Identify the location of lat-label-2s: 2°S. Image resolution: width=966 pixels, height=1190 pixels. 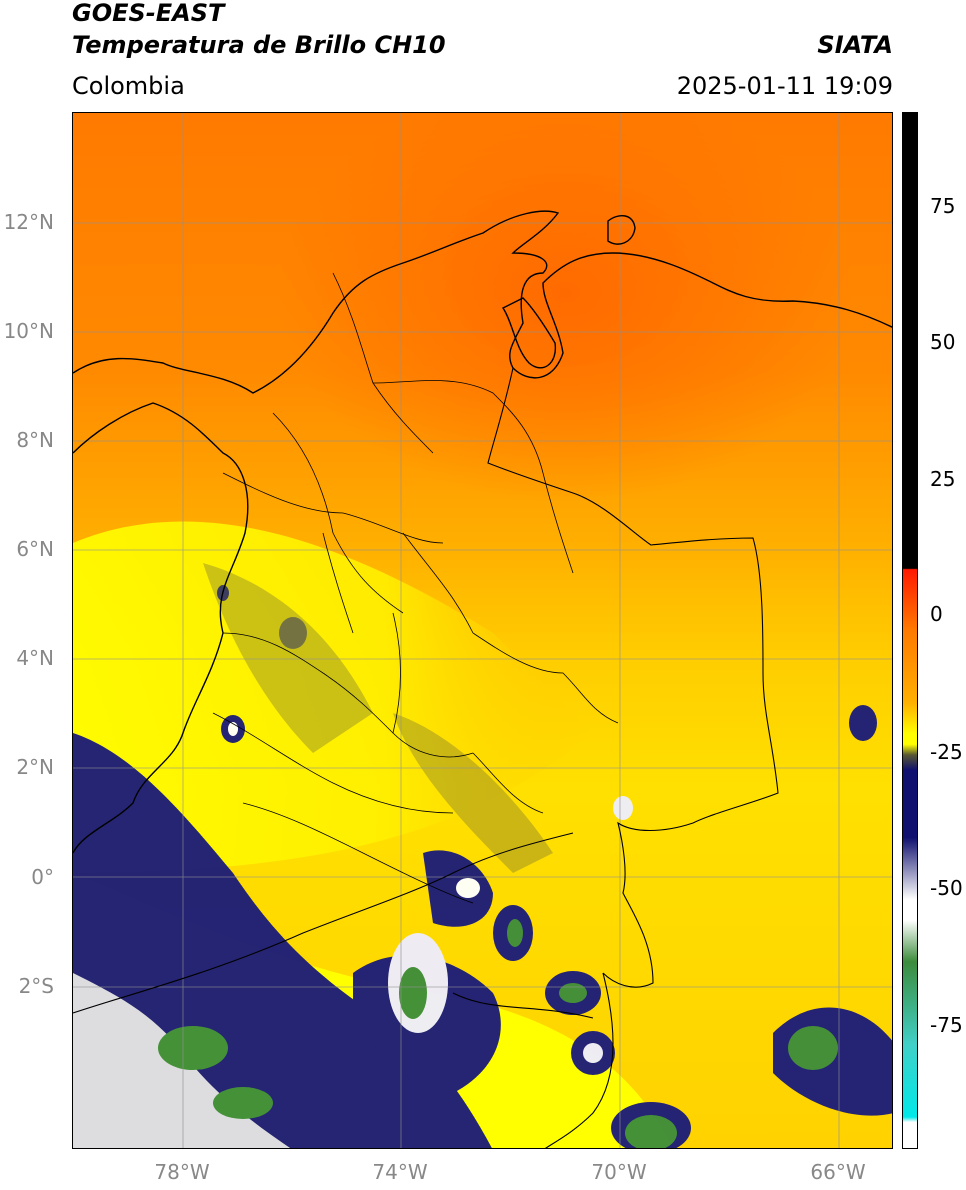
(36, 986).